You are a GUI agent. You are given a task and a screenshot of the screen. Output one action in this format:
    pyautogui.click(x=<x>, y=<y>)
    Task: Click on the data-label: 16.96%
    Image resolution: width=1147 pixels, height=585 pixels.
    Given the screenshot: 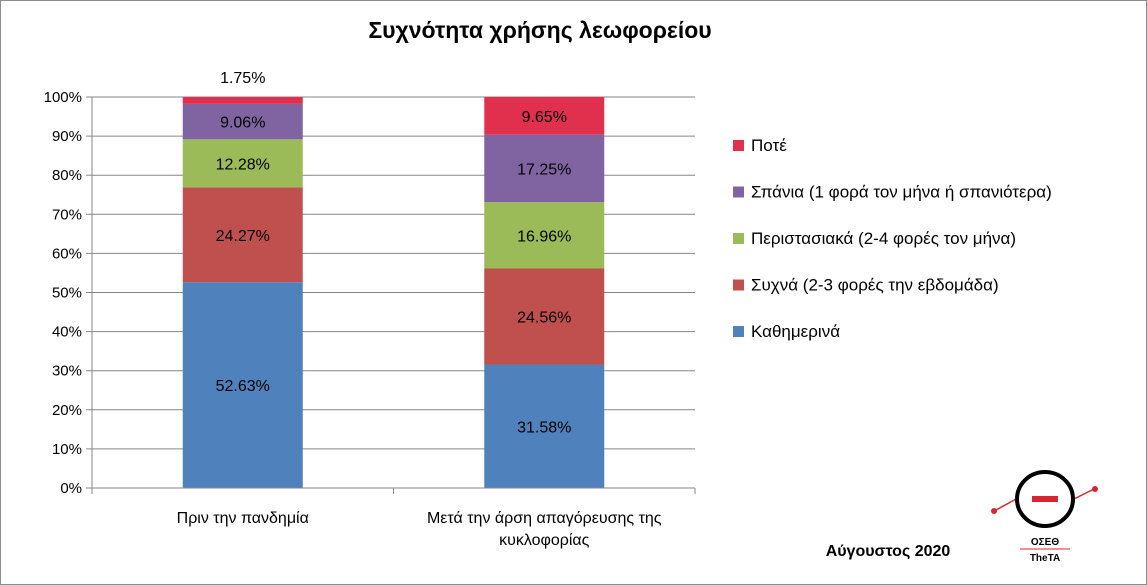 What is the action you would take?
    pyautogui.click(x=544, y=236)
    